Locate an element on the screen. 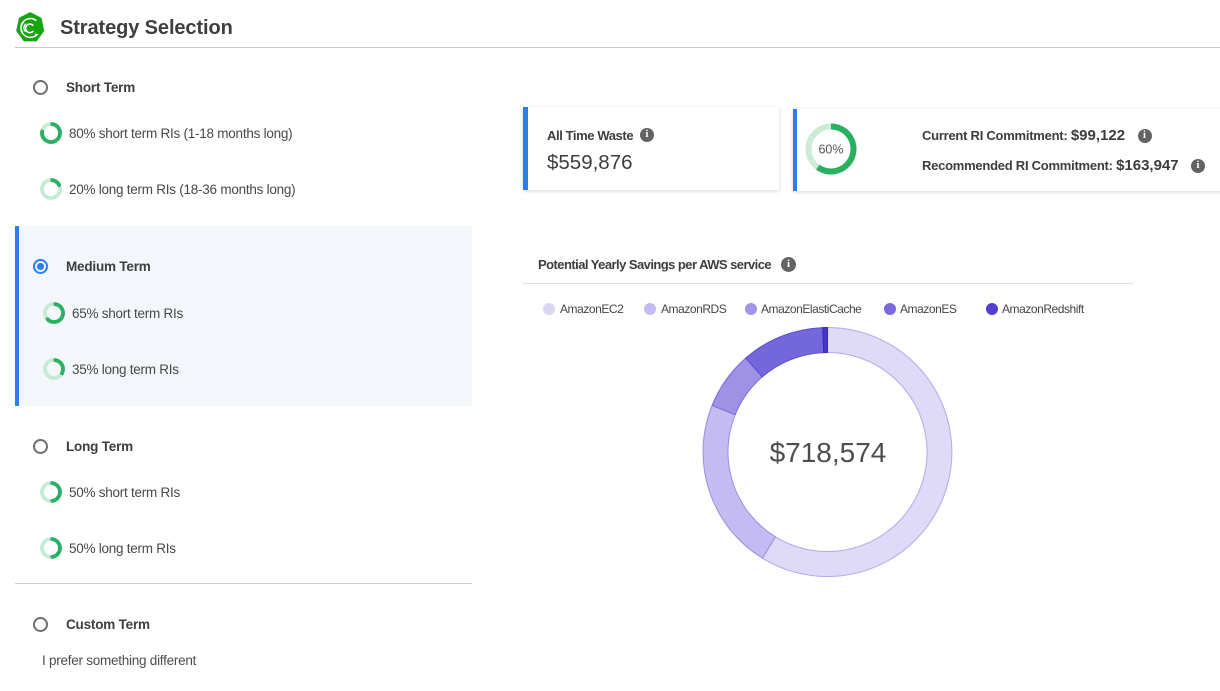 The width and height of the screenshot is (1220, 691). svg-text: $718,574 is located at coordinates (828, 452).